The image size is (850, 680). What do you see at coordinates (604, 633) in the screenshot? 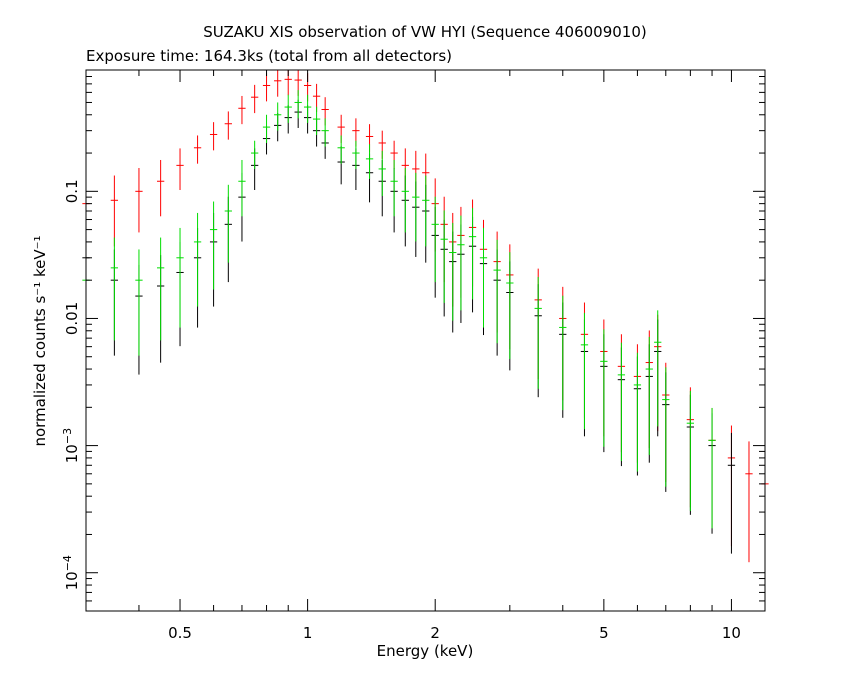
I see `x-tick-label: 5` at bounding box center [604, 633].